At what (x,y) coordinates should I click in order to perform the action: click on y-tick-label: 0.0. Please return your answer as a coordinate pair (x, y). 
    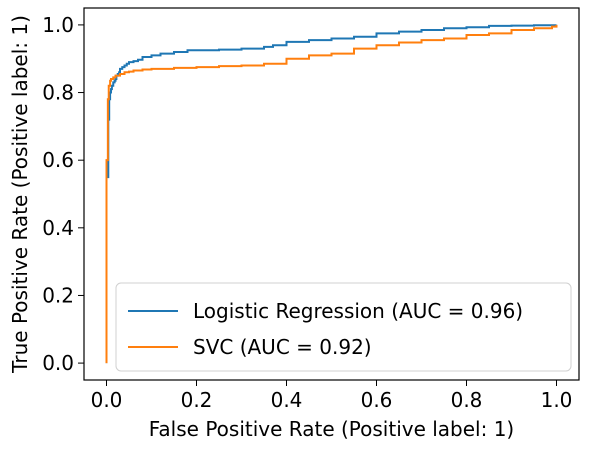
    Looking at the image, I should click on (58, 363).